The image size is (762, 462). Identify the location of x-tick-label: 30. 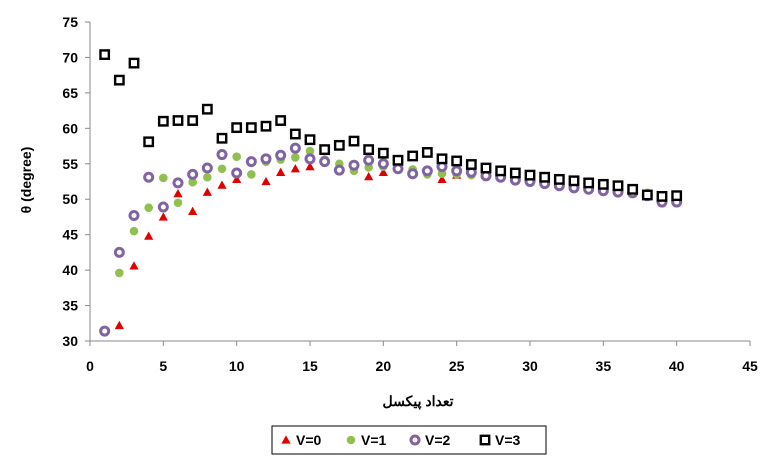
(530, 366).